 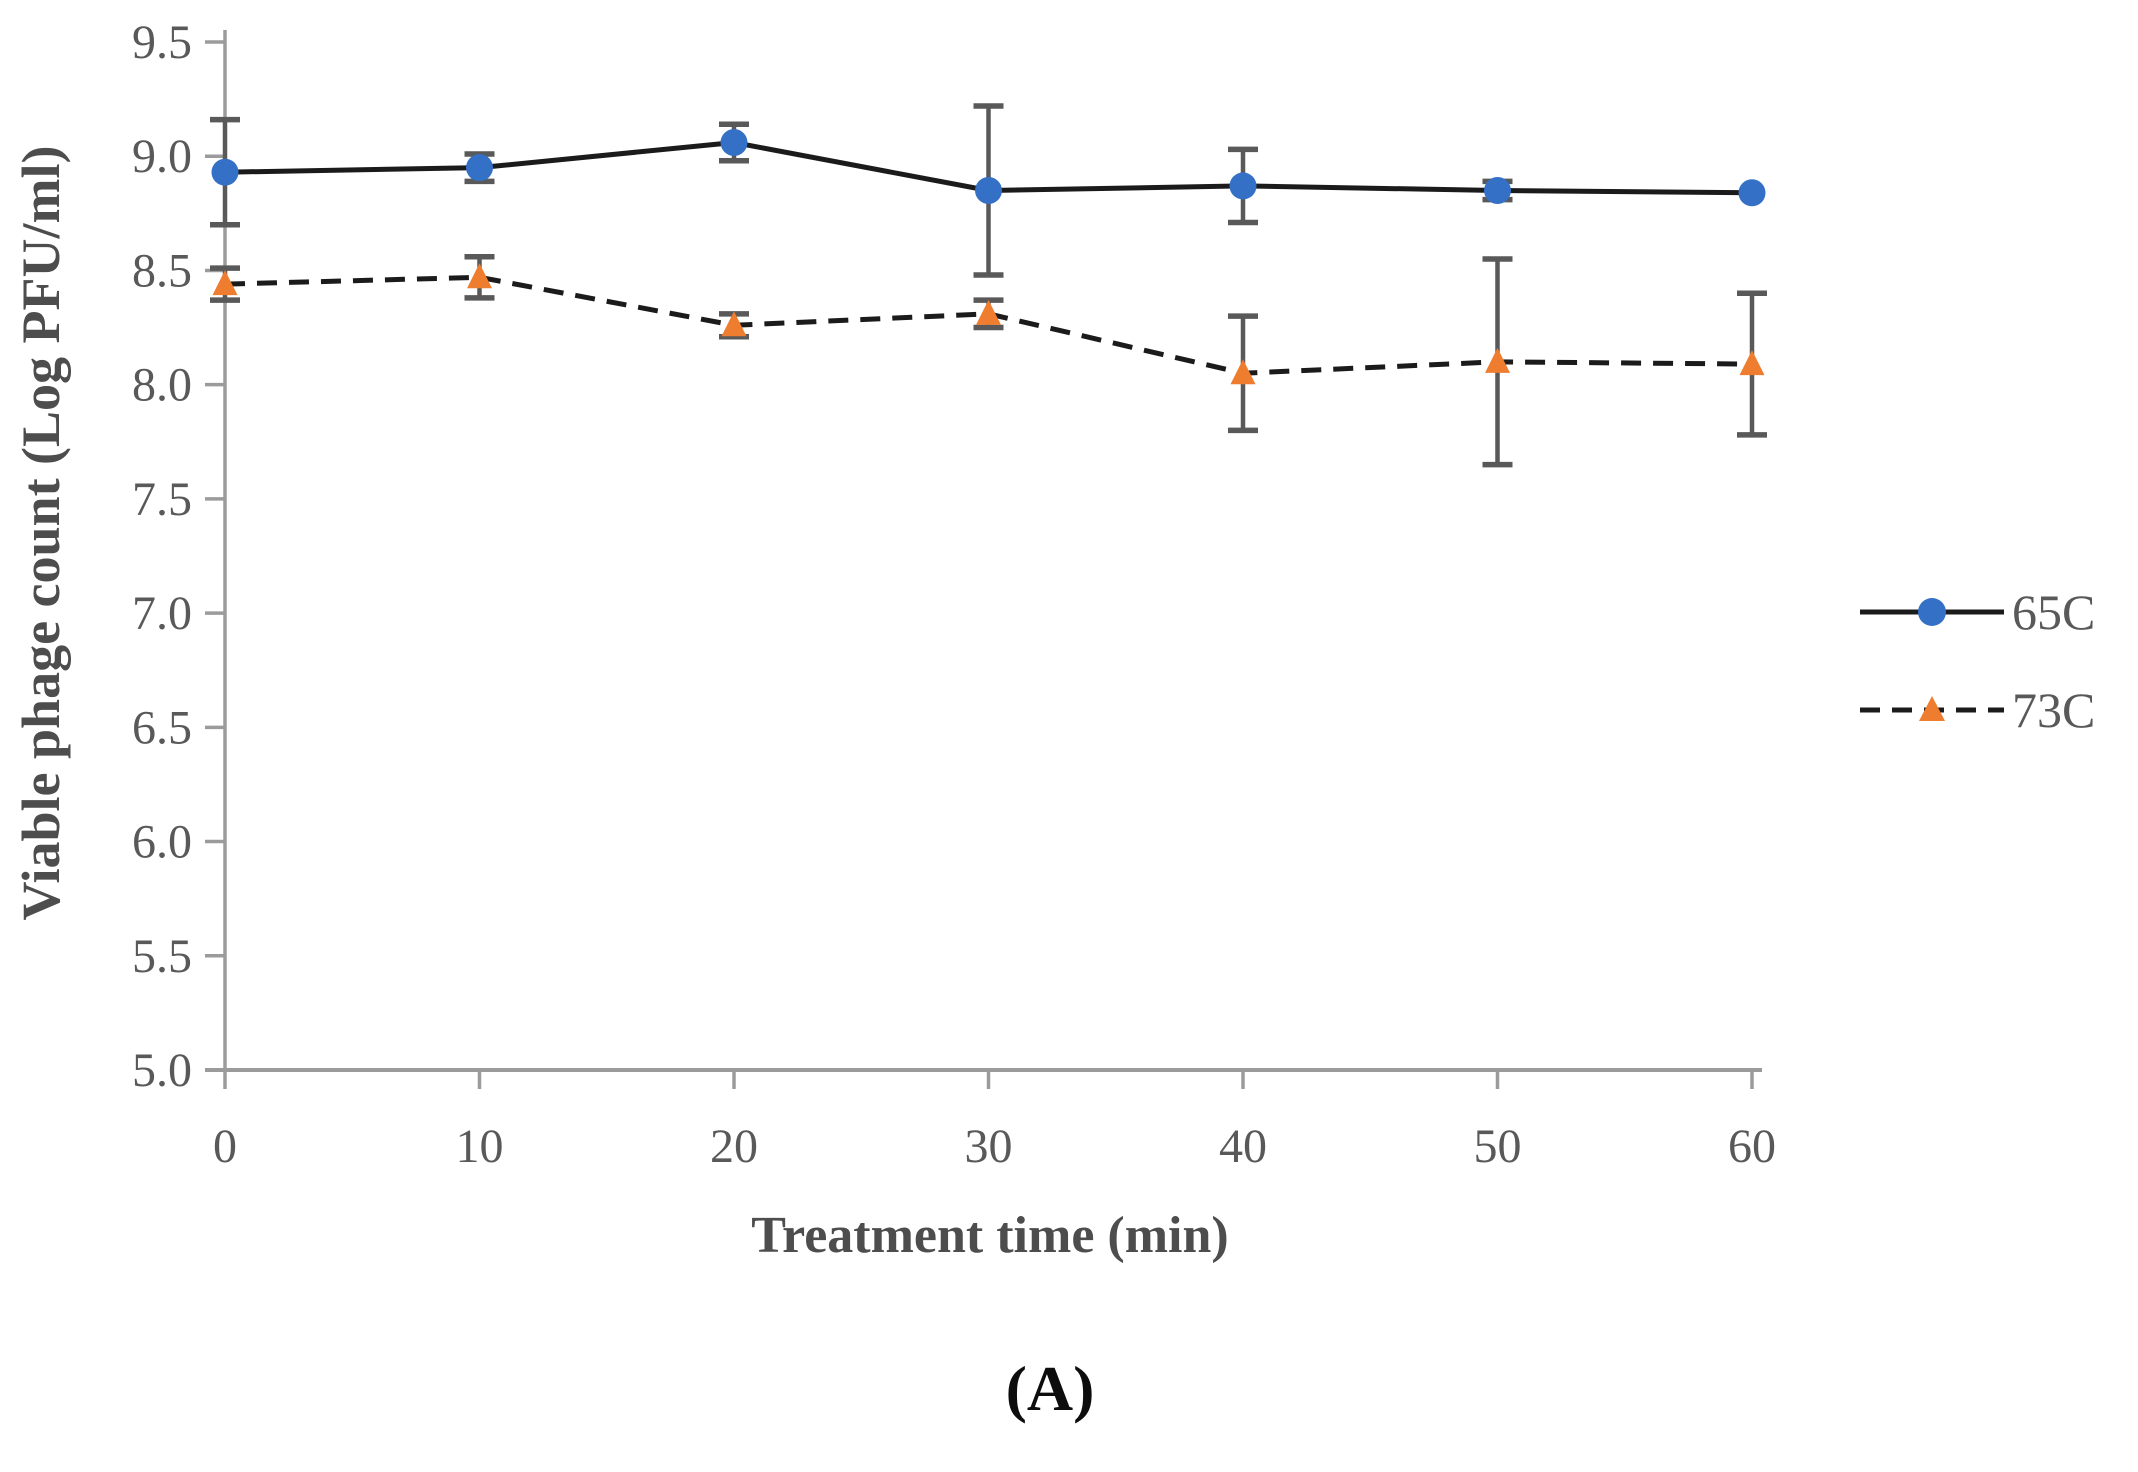 I want to click on y-tick-label: 5.5, so click(x=162, y=956).